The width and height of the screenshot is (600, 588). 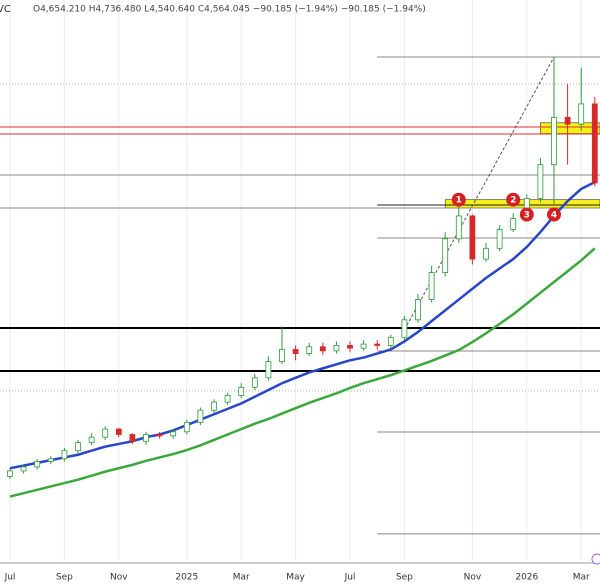 I want to click on marker-label: 4, so click(x=554, y=216).